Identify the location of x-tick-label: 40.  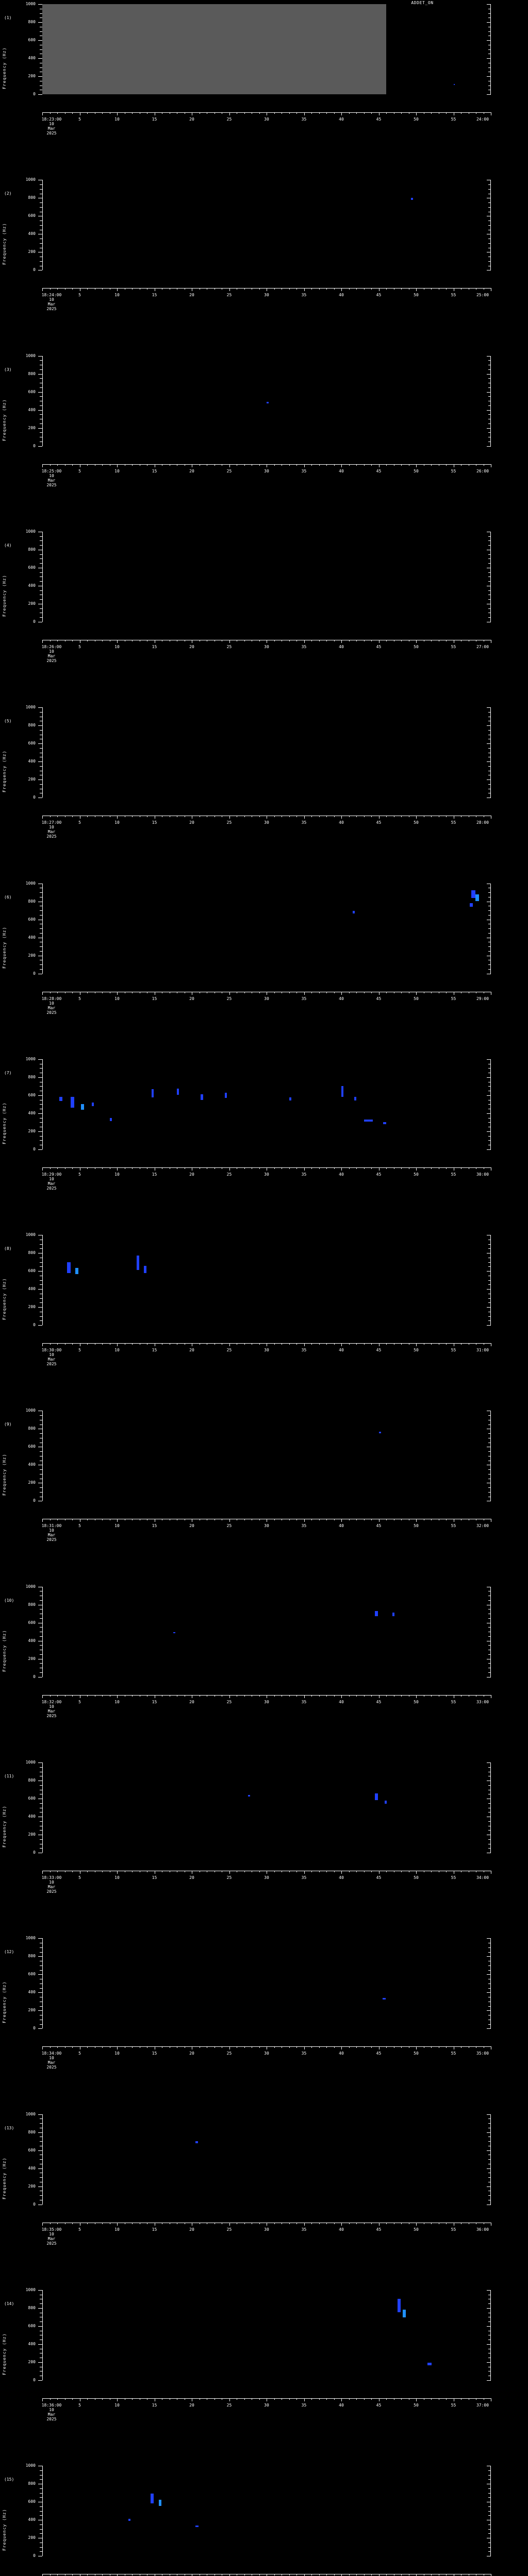
(342, 1350).